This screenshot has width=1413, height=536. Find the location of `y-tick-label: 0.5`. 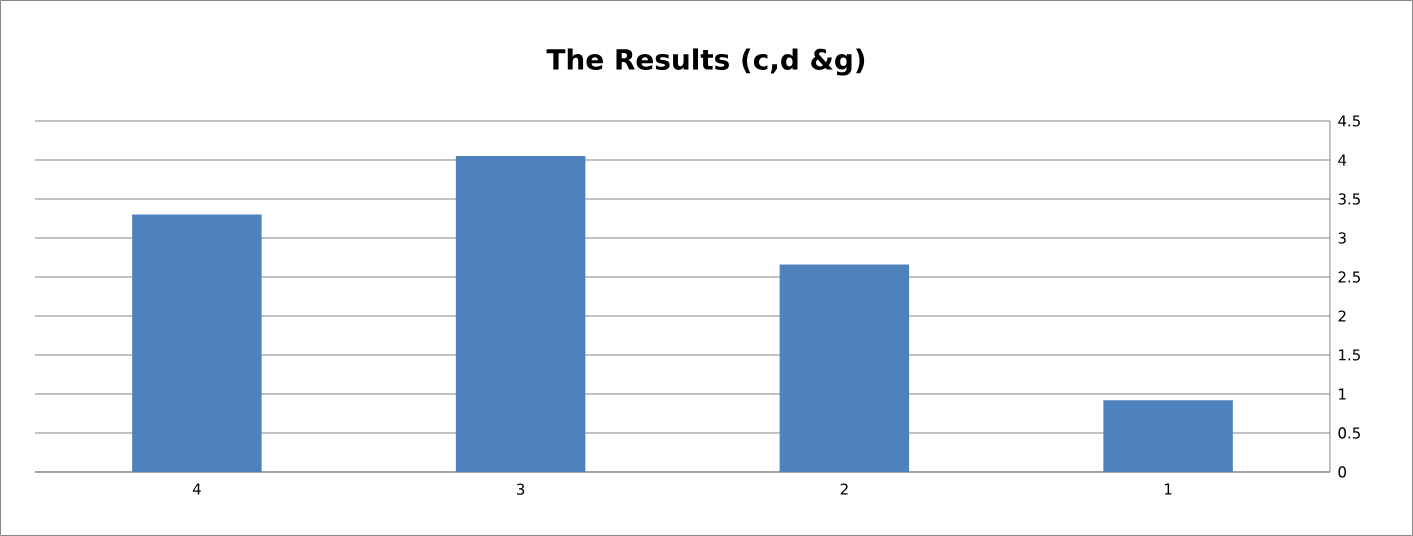

y-tick-label: 0.5 is located at coordinates (1349, 433).